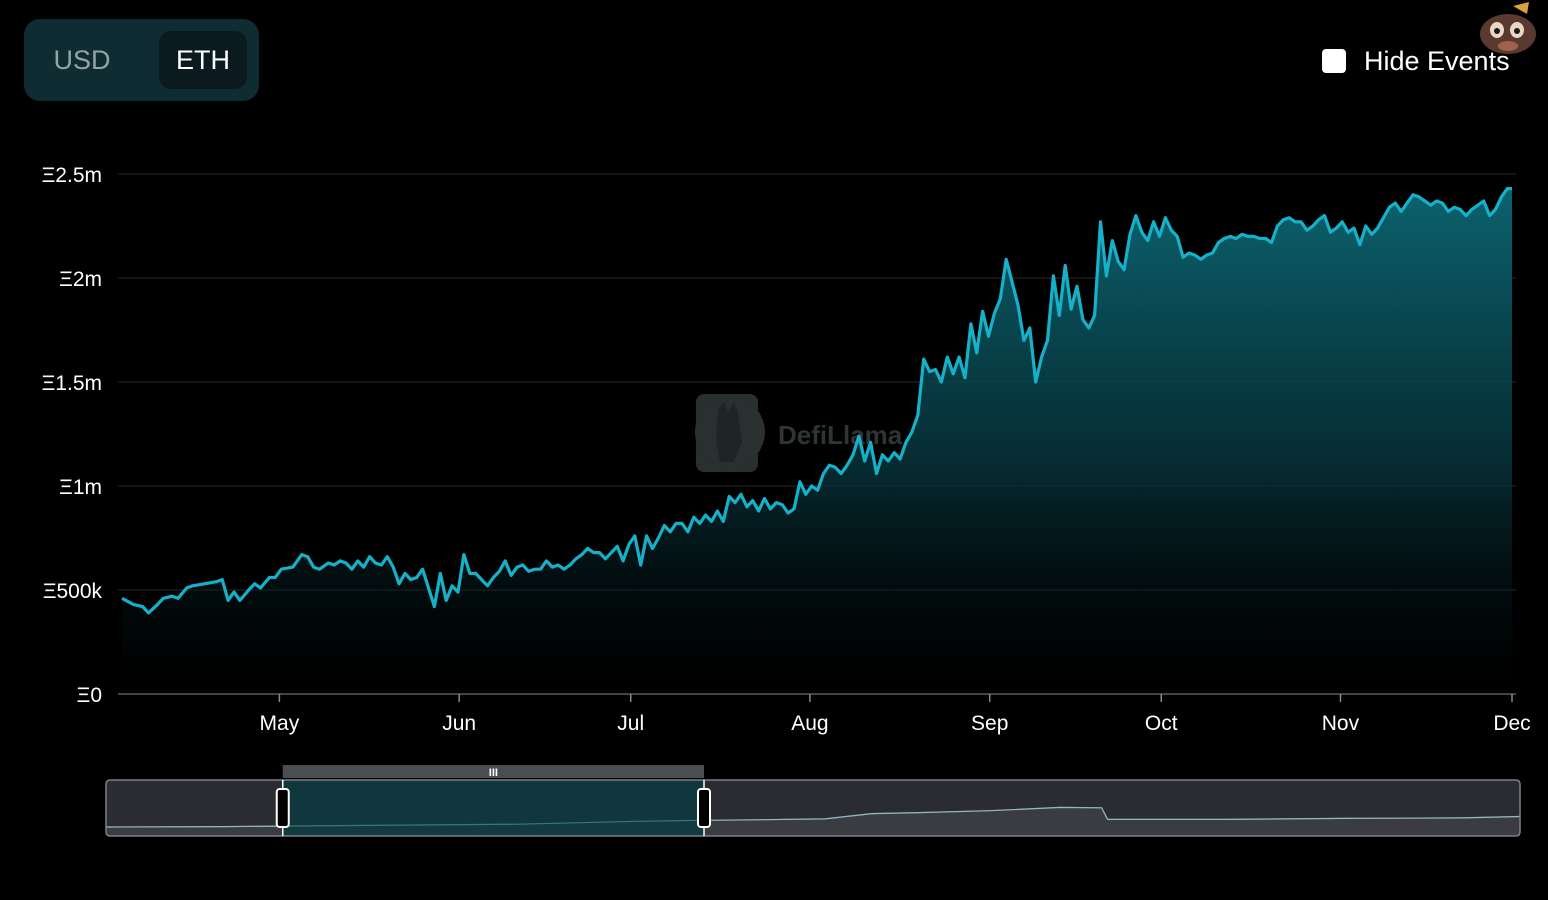 Image resolution: width=1548 pixels, height=900 pixels. What do you see at coordinates (459, 723) in the screenshot?
I see `x-tick-label: Jun` at bounding box center [459, 723].